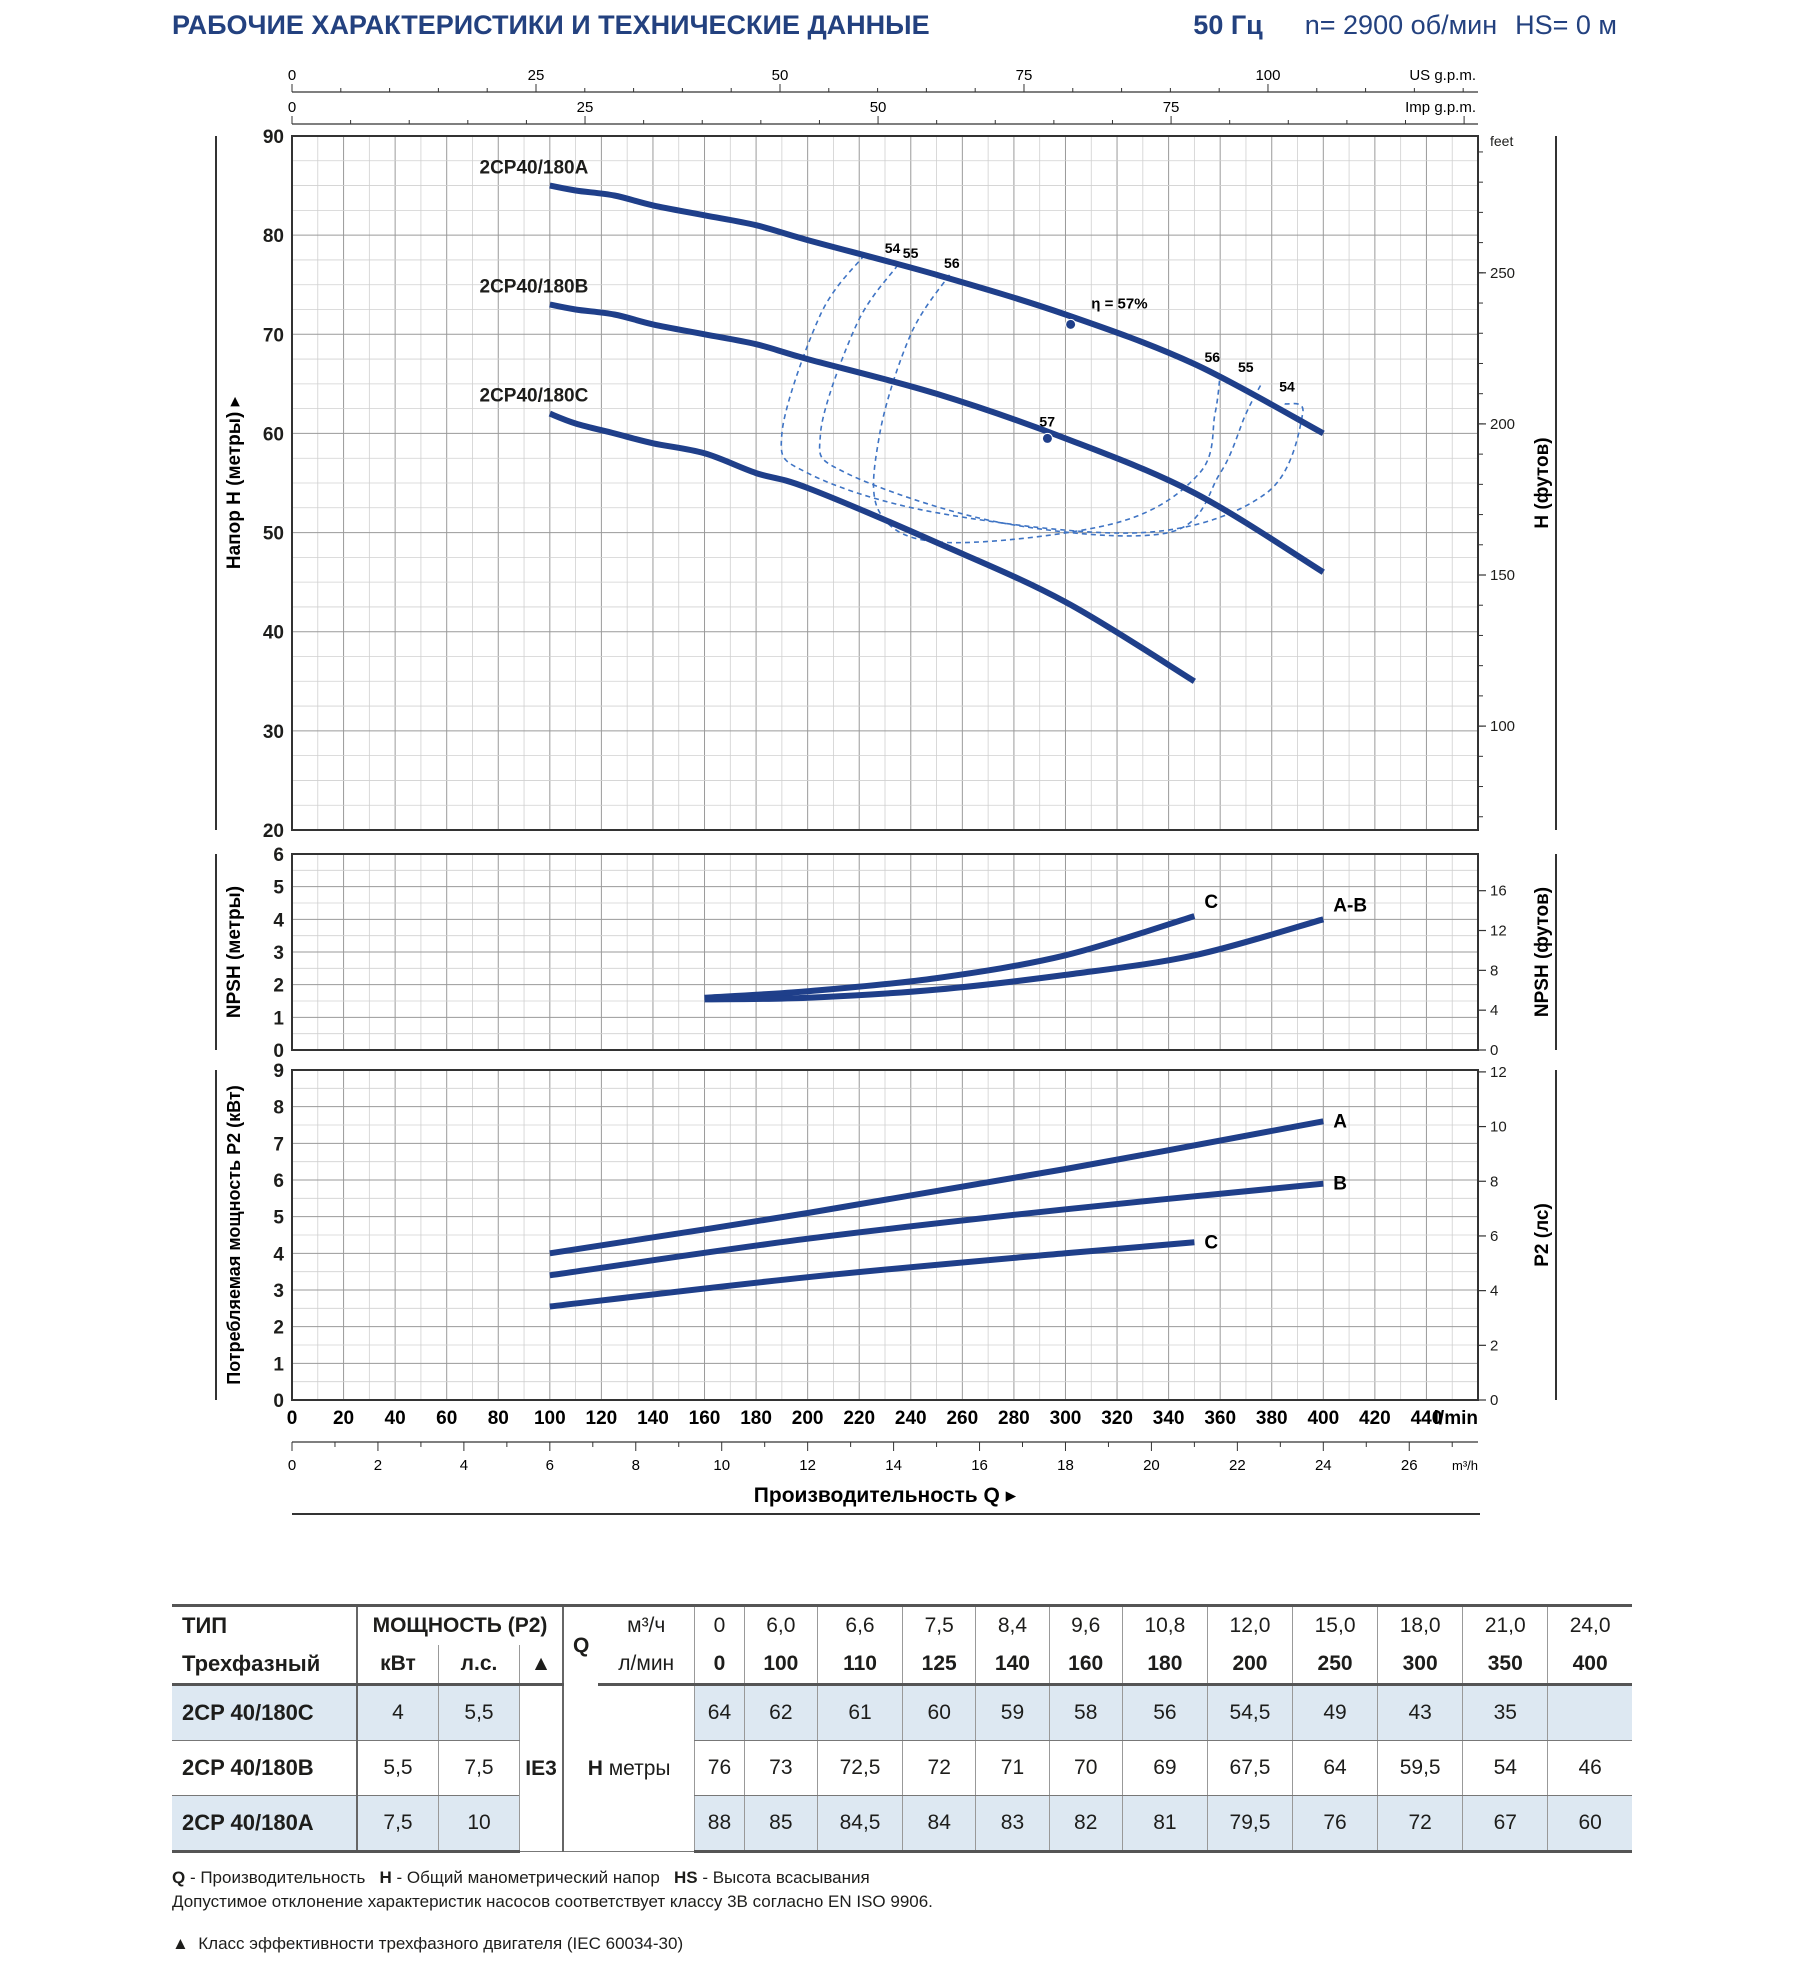  I want to click on th-phase: Трехфазный, so click(264, 1665).